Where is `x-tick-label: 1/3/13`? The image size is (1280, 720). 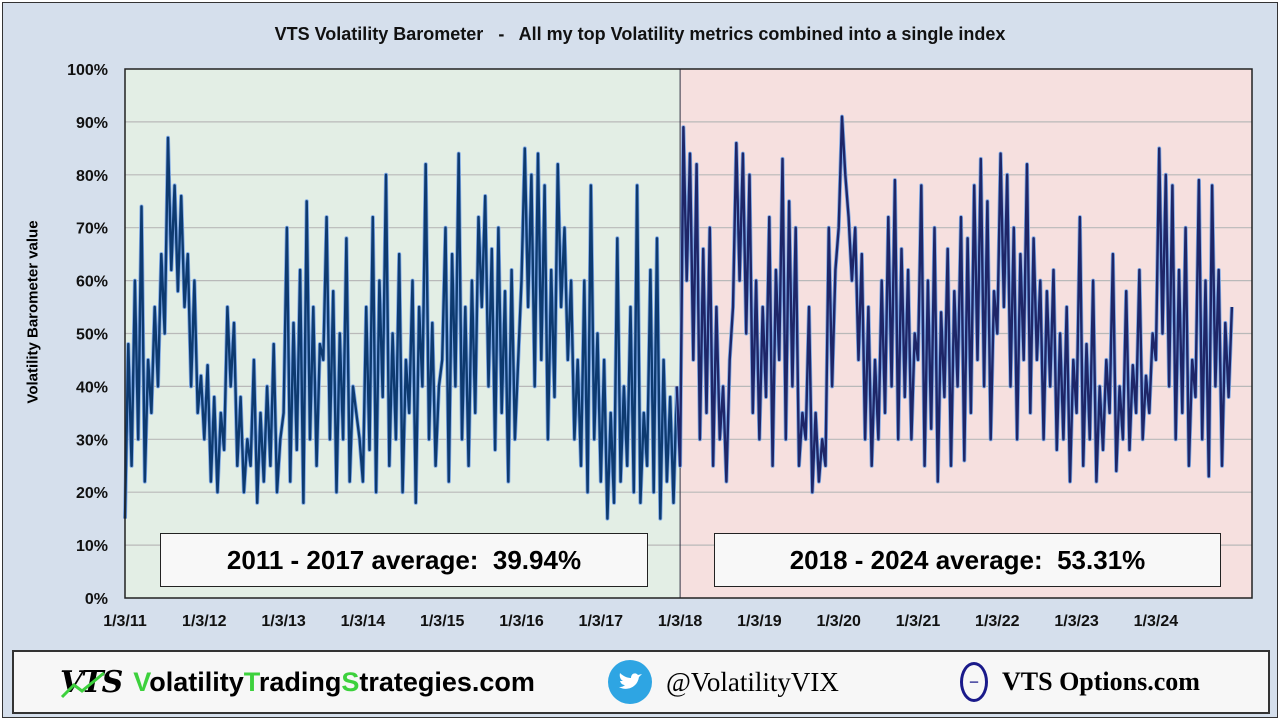
x-tick-label: 1/3/13 is located at coordinates (283, 621).